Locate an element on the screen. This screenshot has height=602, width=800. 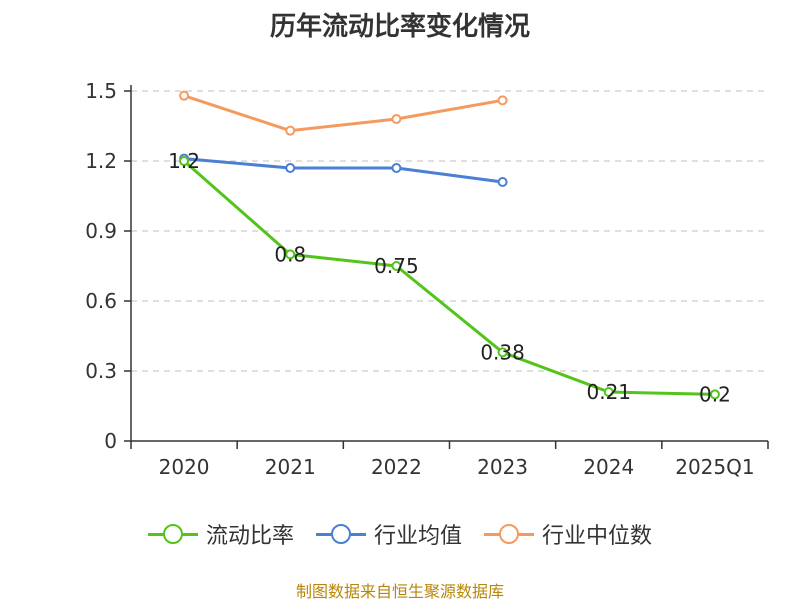
x-tick-label: 2025Q1 is located at coordinates (714, 467).